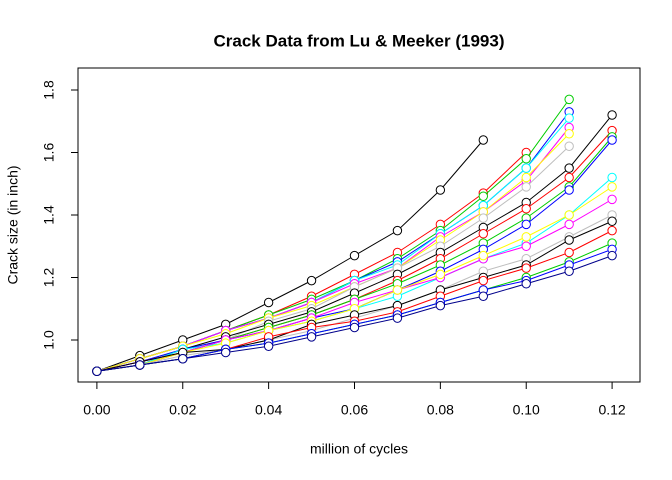 The width and height of the screenshot is (672, 480). What do you see at coordinates (440, 410) in the screenshot?
I see `x-tick-label: 0.08` at bounding box center [440, 410].